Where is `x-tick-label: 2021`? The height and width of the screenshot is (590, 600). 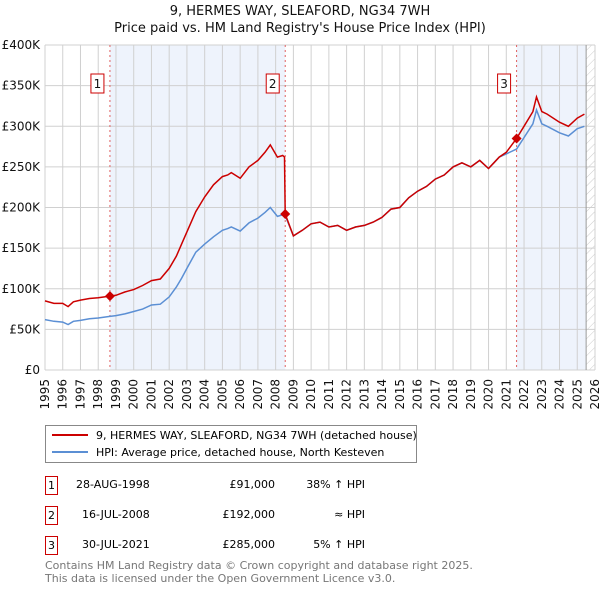 x-tick-label: 2021 is located at coordinates (506, 394).